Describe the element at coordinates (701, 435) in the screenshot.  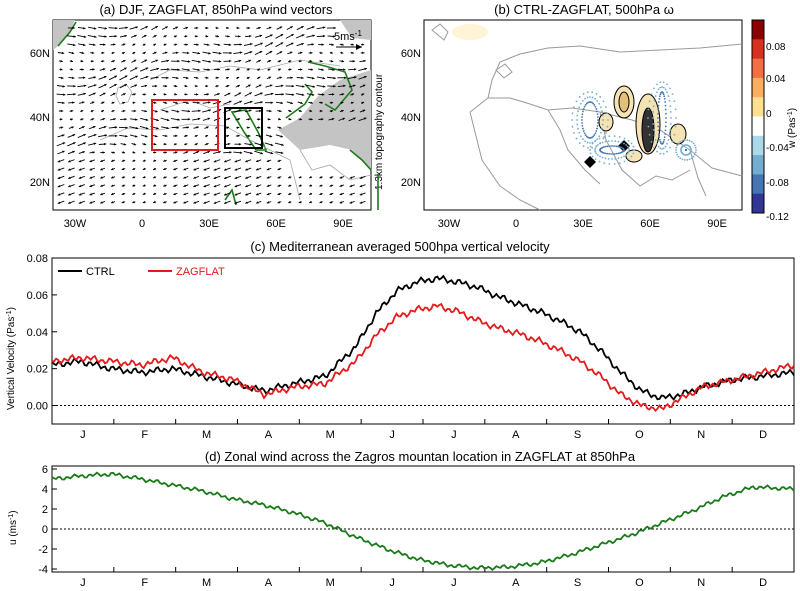
I see `month-tick-label: N` at that location.